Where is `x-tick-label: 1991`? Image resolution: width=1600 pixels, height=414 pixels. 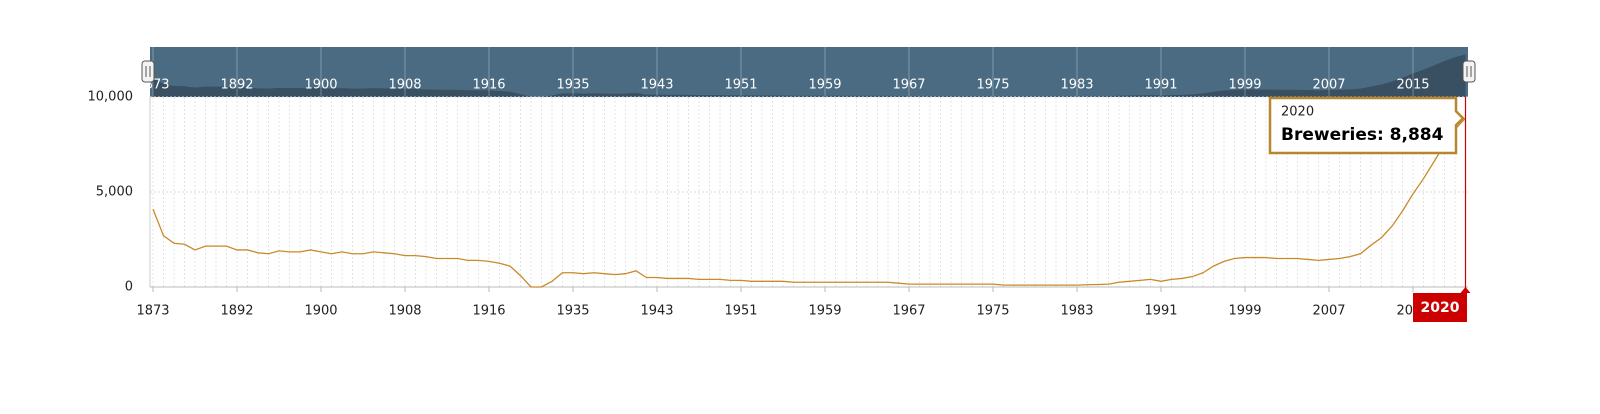 x-tick-label: 1991 is located at coordinates (1160, 311).